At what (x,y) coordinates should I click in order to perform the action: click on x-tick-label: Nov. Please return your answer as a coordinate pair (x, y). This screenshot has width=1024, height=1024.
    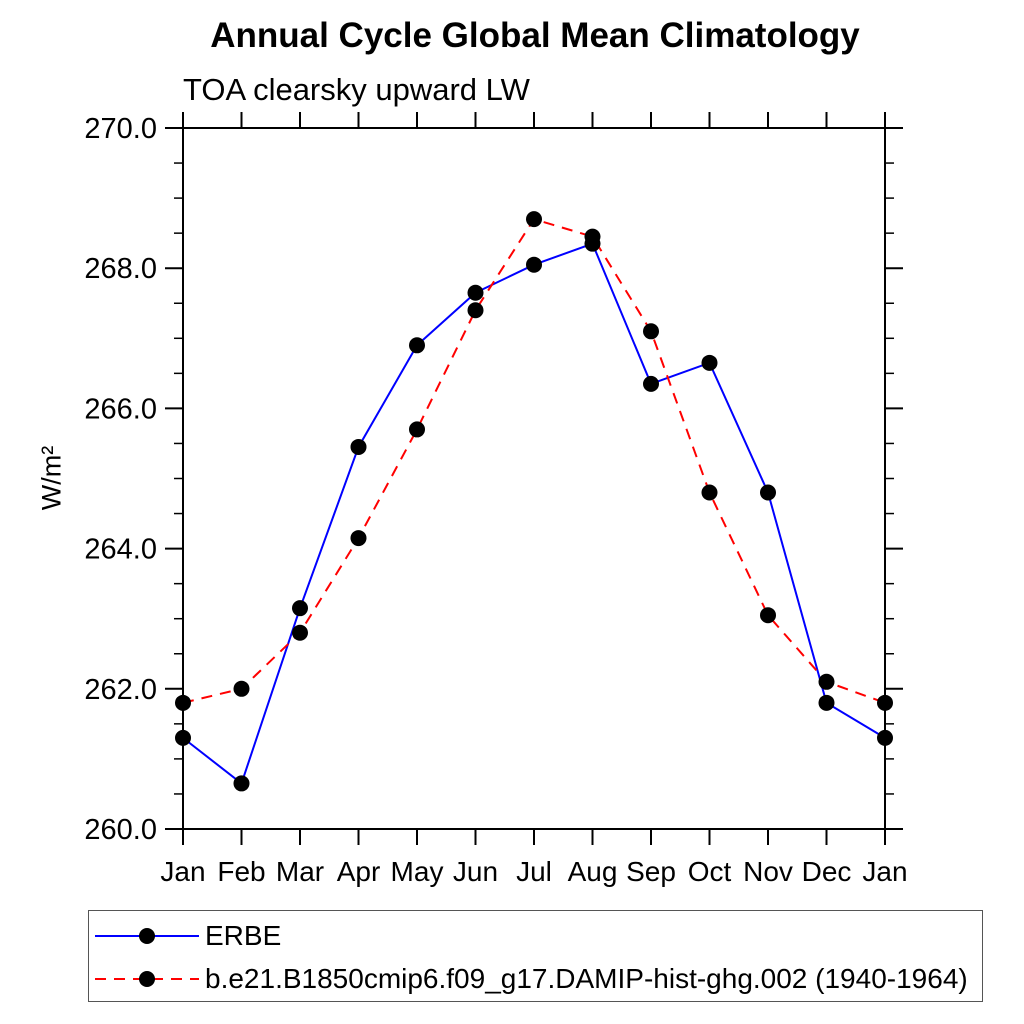
    Looking at the image, I should click on (768, 871).